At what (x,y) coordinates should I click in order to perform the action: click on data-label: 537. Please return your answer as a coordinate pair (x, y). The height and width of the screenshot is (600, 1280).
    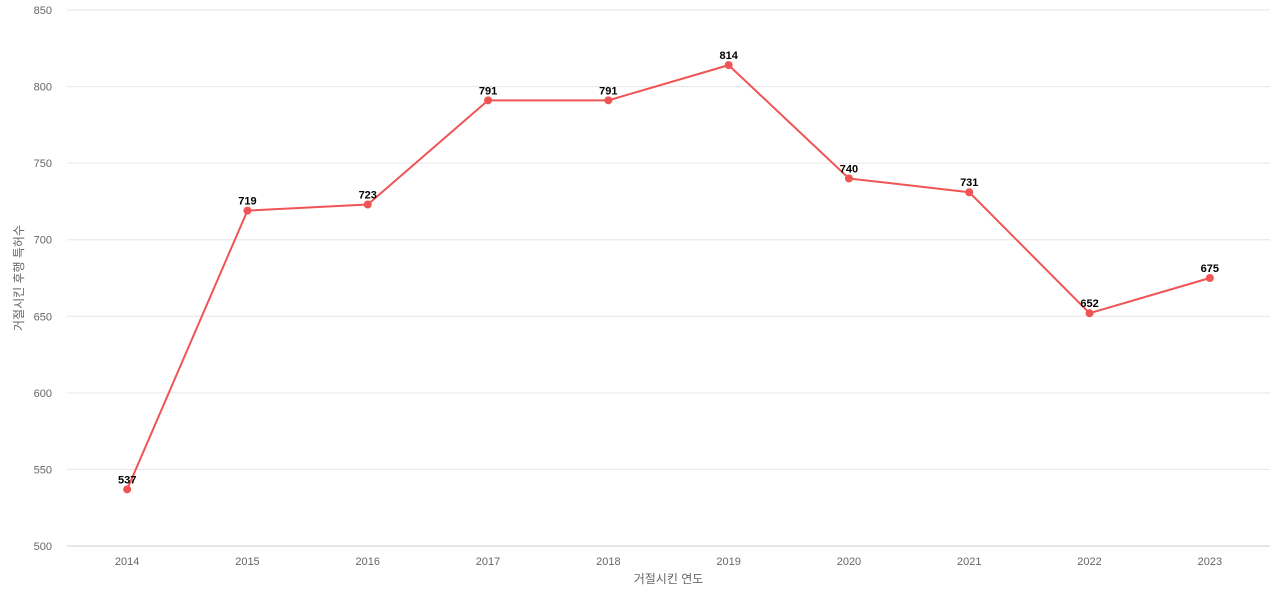
    Looking at the image, I should click on (127, 480).